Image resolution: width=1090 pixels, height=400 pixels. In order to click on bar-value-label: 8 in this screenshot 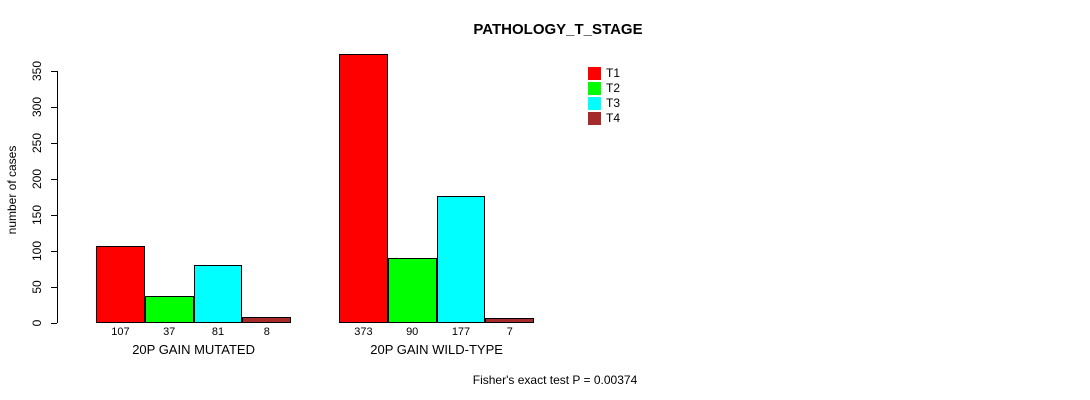, I will do `click(266, 332)`.